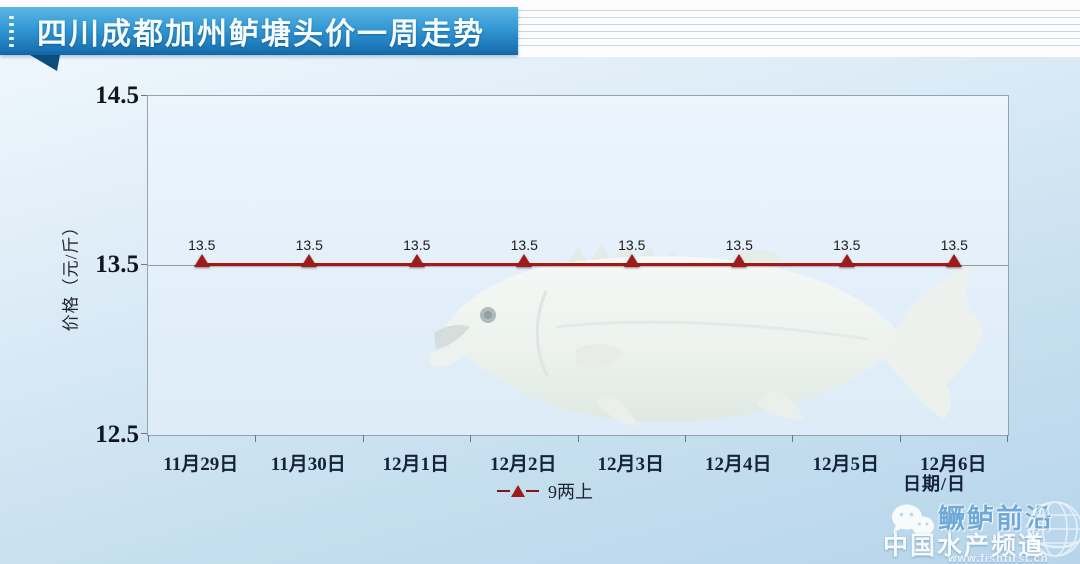 Image resolution: width=1080 pixels, height=564 pixels. What do you see at coordinates (71, 274) in the screenshot?
I see `y-axis-title: 价格（元/斤）` at bounding box center [71, 274].